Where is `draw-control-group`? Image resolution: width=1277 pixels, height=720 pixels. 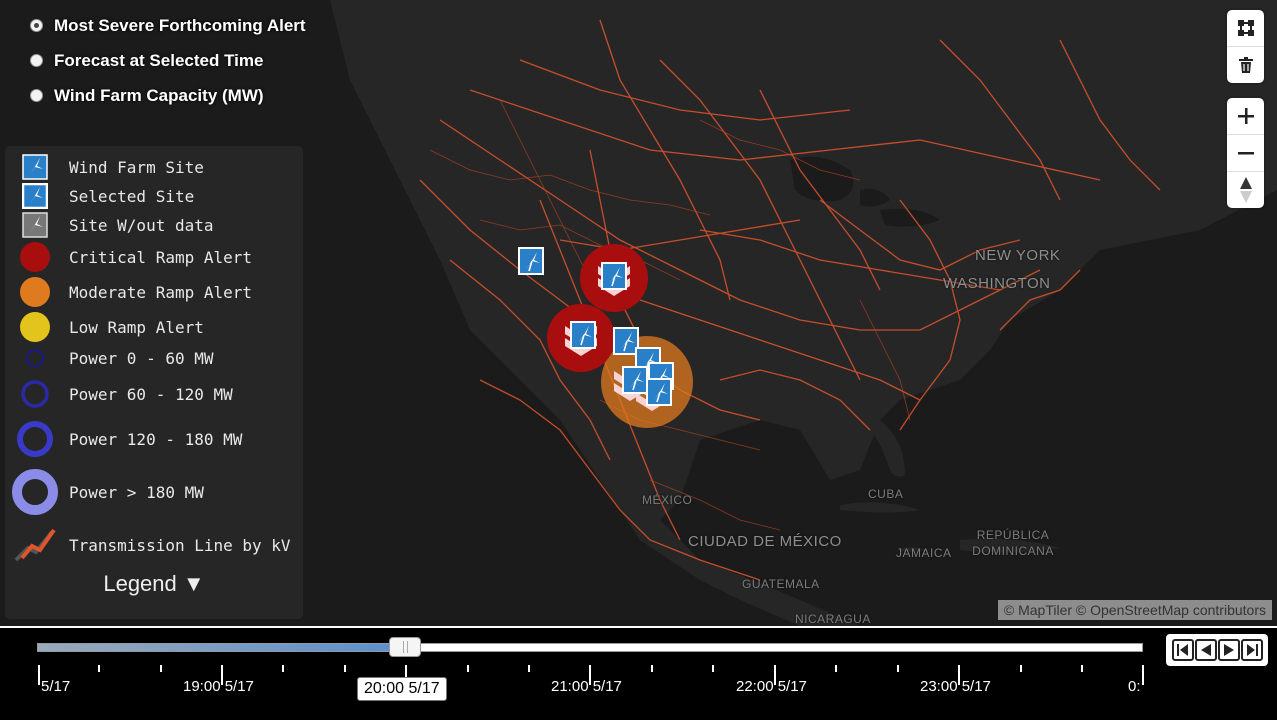 draw-control-group is located at coordinates (1245, 46).